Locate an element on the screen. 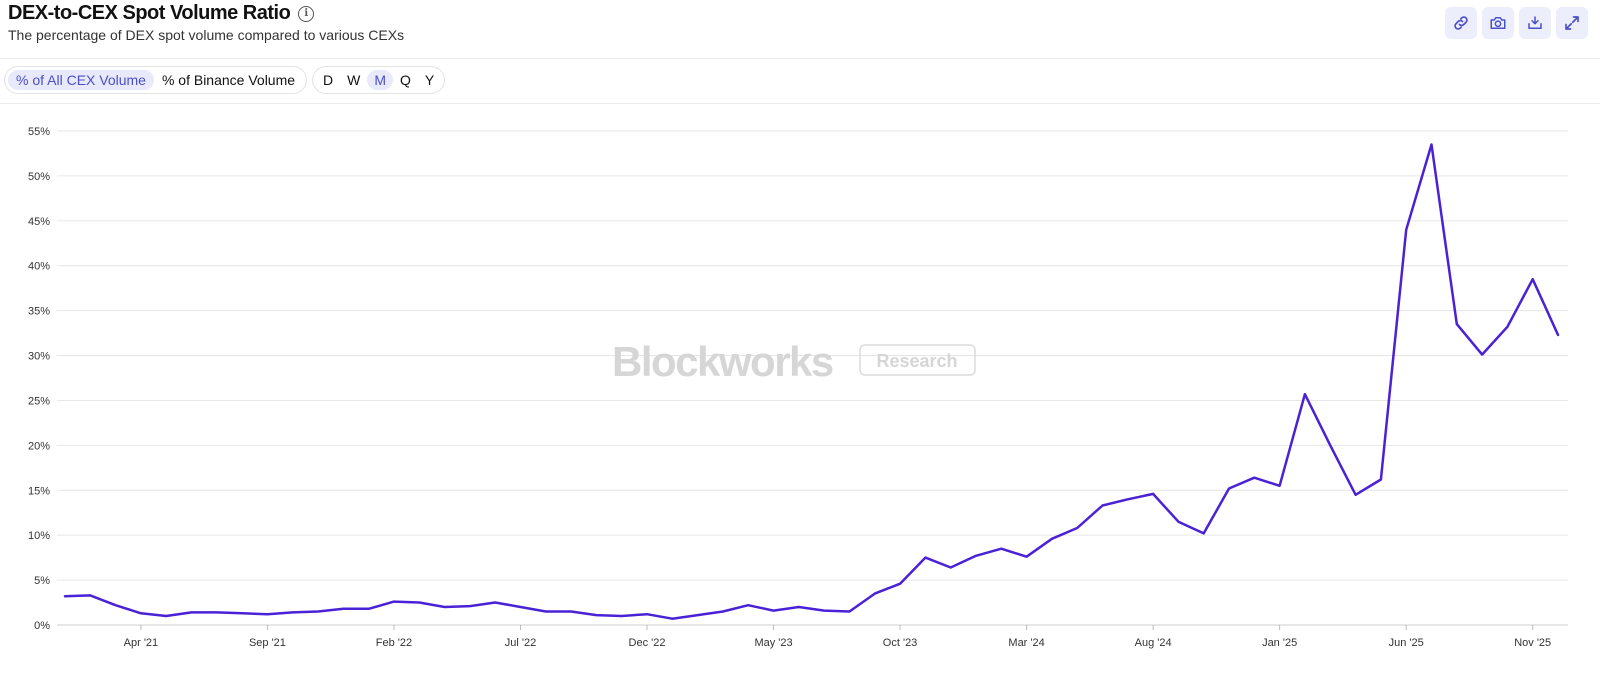 The height and width of the screenshot is (681, 1600). x-tick-label: May '23 is located at coordinates (773, 643).